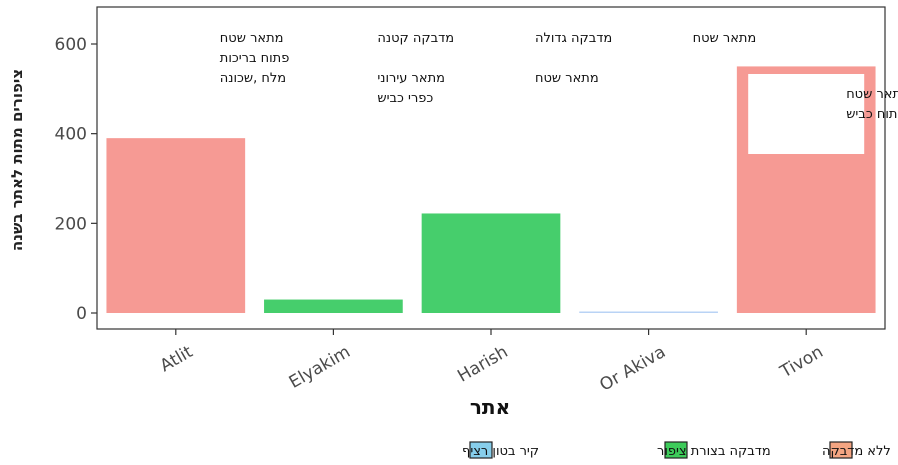 Image resolution: width=898 pixels, height=465 pixels. I want to click on bar-or-akiva, so click(648, 312).